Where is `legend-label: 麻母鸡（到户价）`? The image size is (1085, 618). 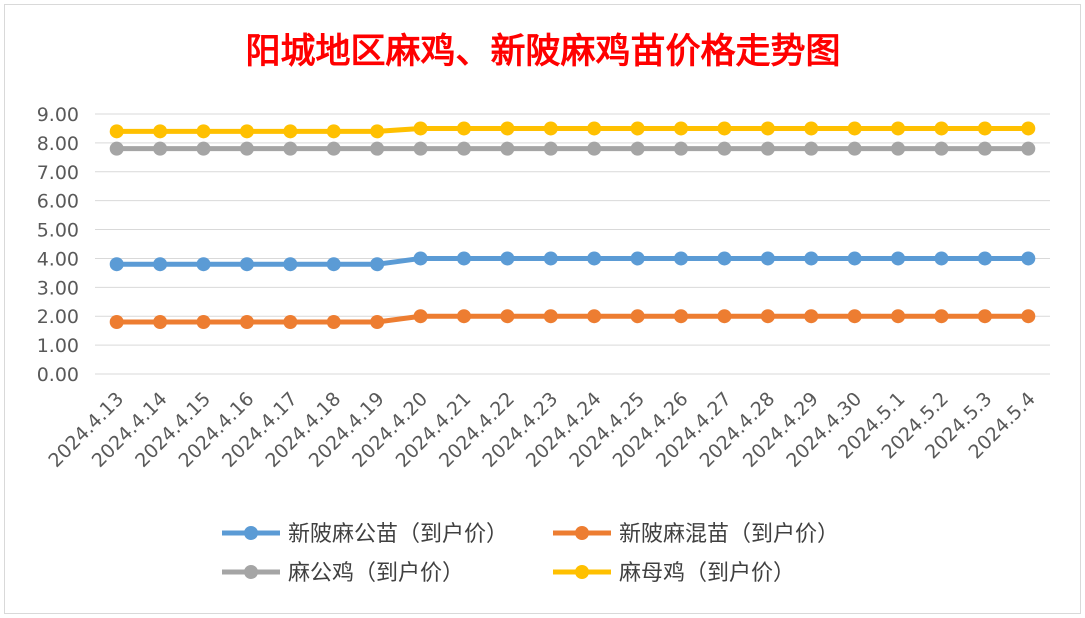 legend-label: 麻母鸡（到户价） is located at coordinates (707, 573).